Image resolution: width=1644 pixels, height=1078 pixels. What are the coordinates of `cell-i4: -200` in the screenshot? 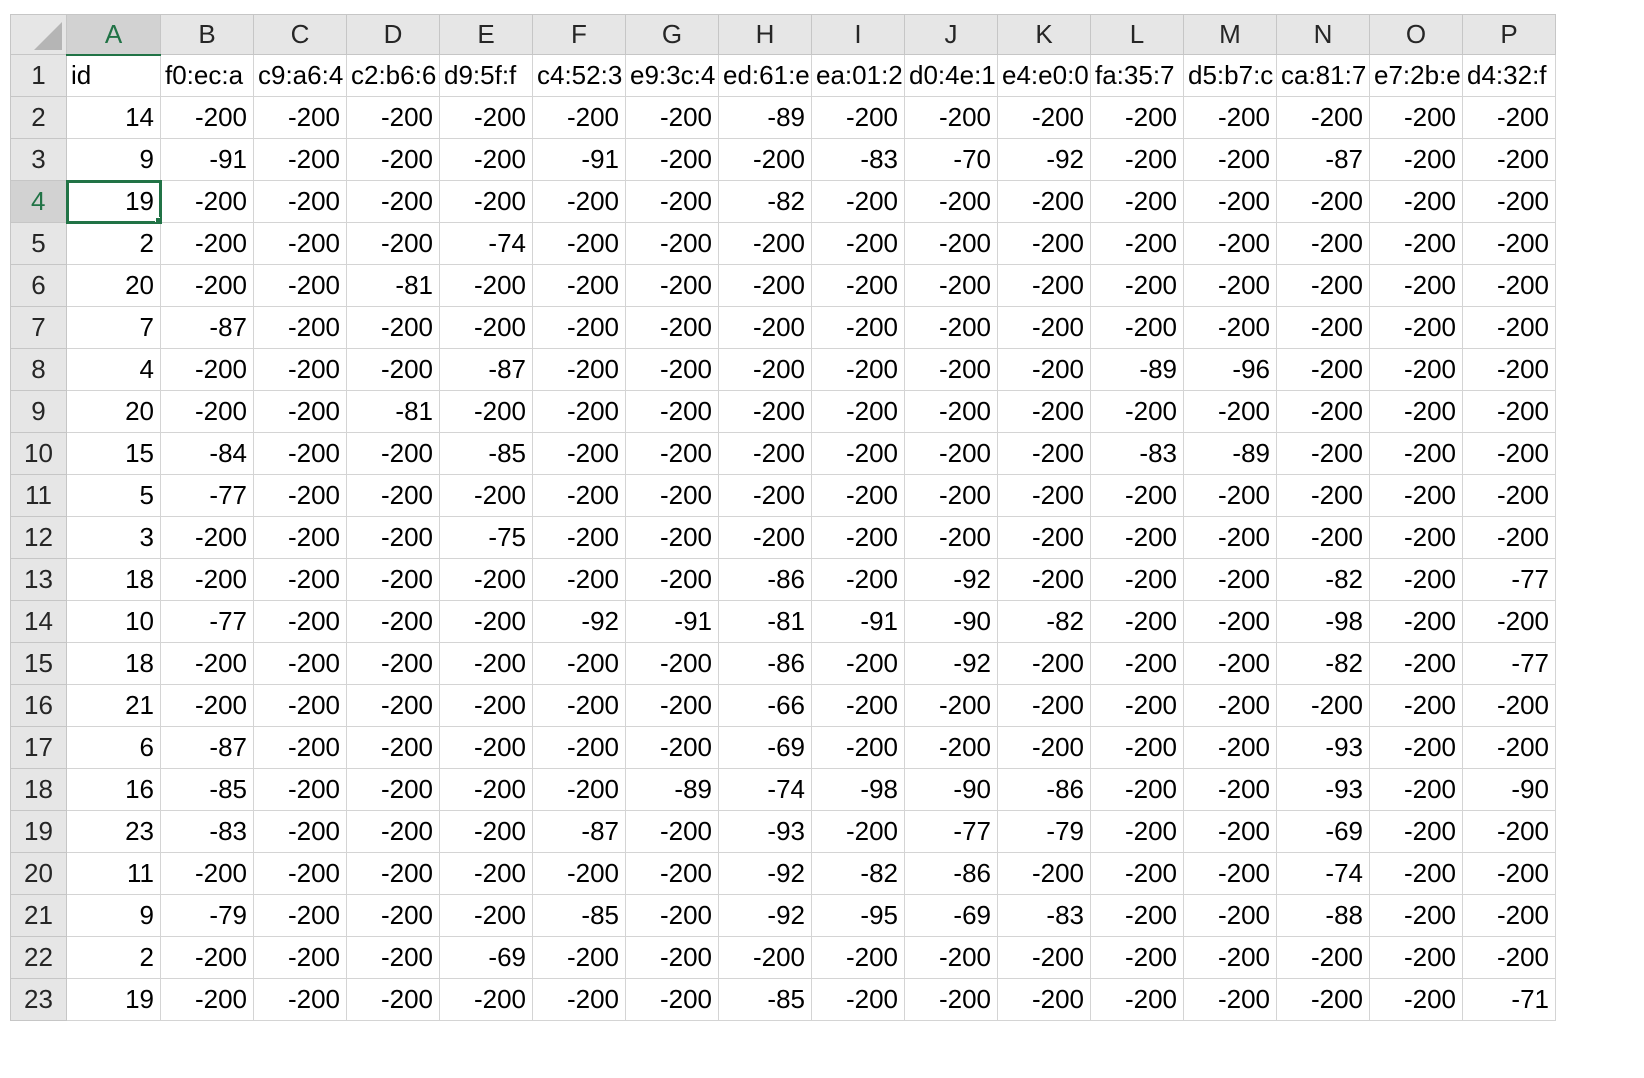 It's located at (858, 201).